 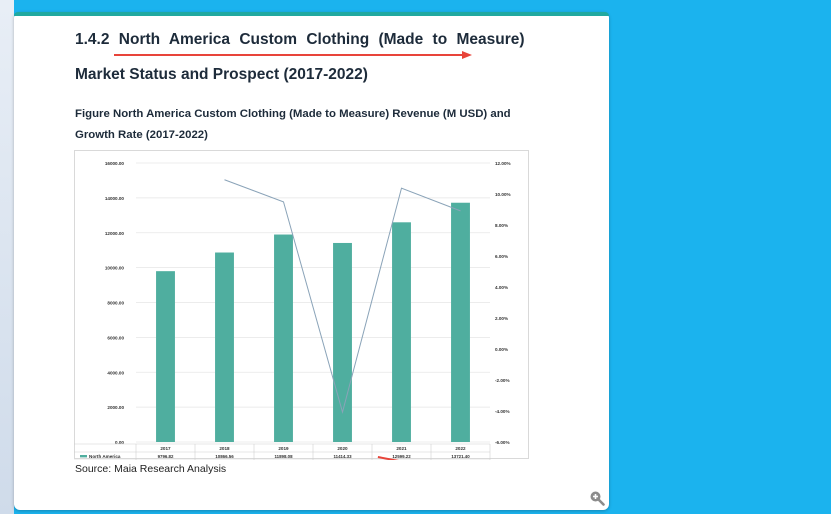 I want to click on y-tick-label: 0.00, so click(x=119, y=442).